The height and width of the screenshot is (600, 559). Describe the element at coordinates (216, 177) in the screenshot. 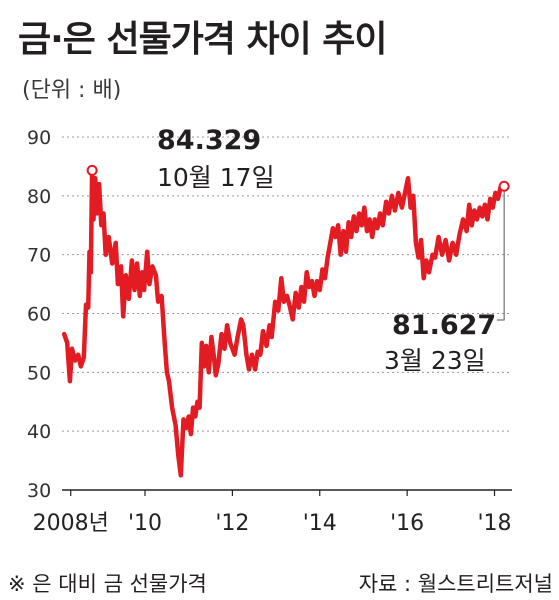

I see `peak-date-label: 10월 17일` at that location.